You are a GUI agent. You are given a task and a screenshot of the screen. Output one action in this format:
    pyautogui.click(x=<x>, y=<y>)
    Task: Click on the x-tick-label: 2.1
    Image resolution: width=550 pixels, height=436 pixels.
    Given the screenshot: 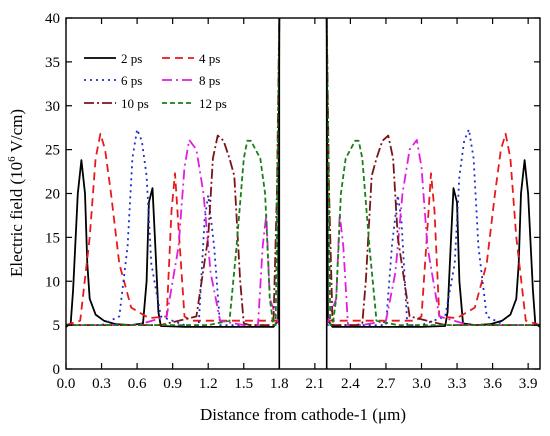 What is the action you would take?
    pyautogui.click(x=314, y=384)
    